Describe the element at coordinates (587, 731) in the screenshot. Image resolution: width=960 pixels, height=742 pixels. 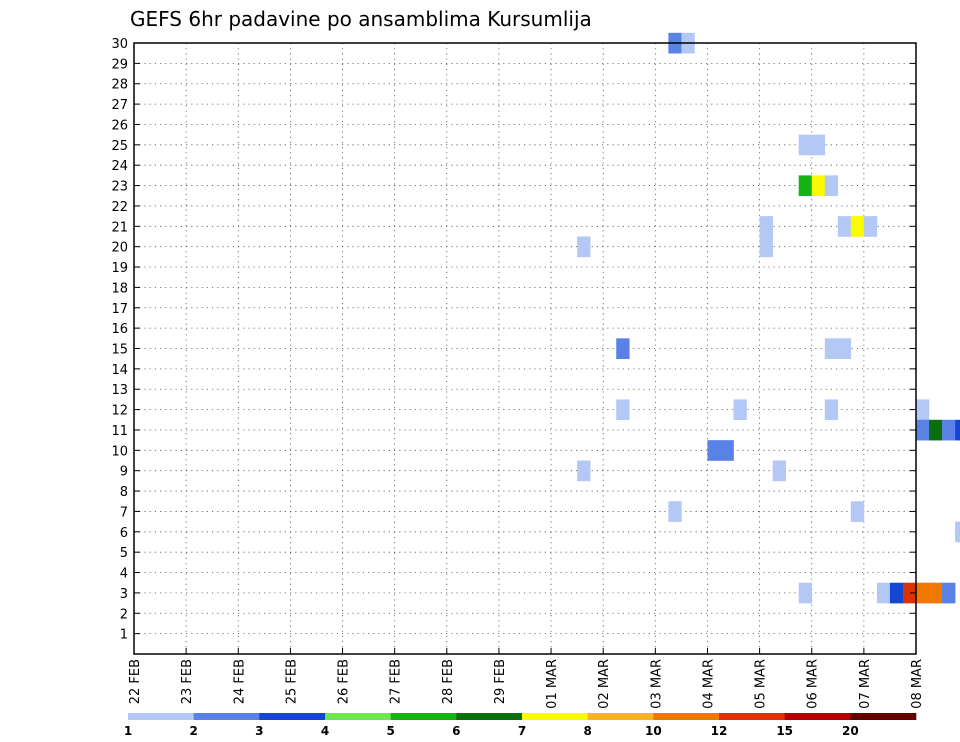
I see `colorbar-label: 8` at that location.